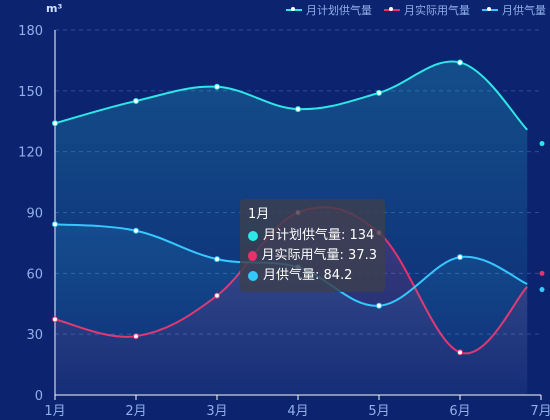 Image resolution: width=550 pixels, height=420 pixels. I want to click on x-tick-label: 4月, so click(297, 411).